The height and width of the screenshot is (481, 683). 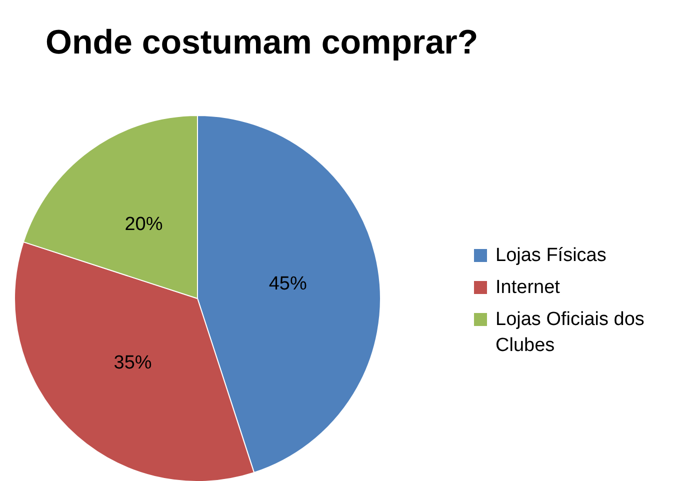 What do you see at coordinates (143, 224) in the screenshot?
I see `data-label: 20%` at bounding box center [143, 224].